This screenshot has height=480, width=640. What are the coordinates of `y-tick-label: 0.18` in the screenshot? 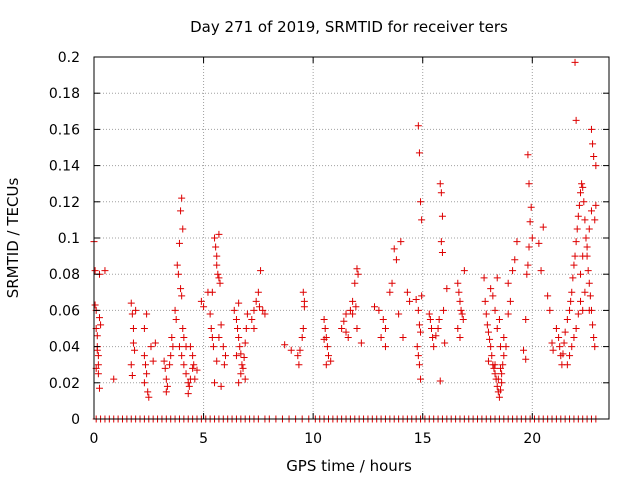 It's located at (64, 94).